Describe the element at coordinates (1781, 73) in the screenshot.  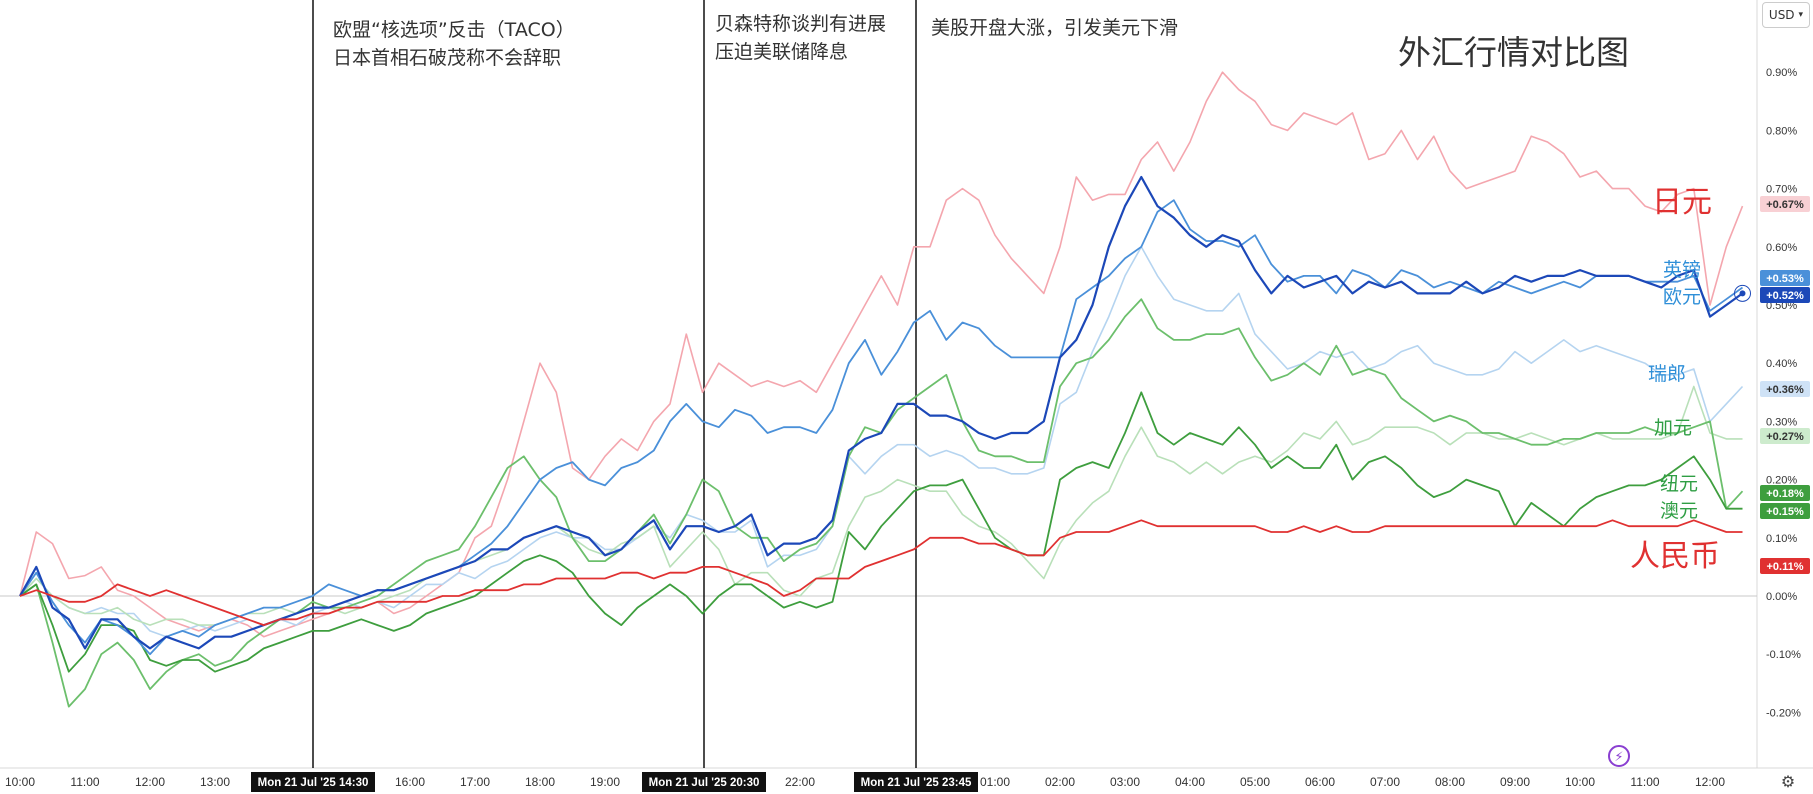
I see `y-tick-label: 0.90%` at that location.